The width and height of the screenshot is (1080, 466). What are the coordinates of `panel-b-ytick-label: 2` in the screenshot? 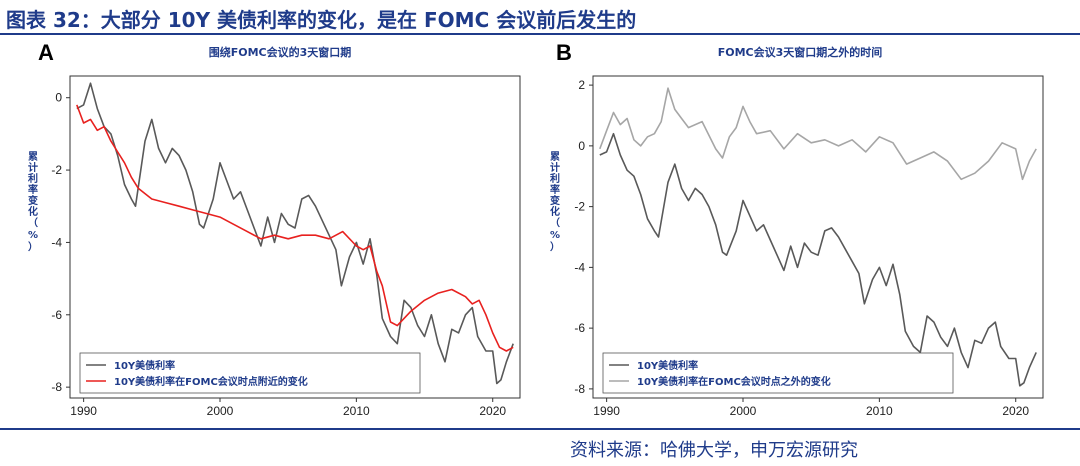 It's located at (581, 85).